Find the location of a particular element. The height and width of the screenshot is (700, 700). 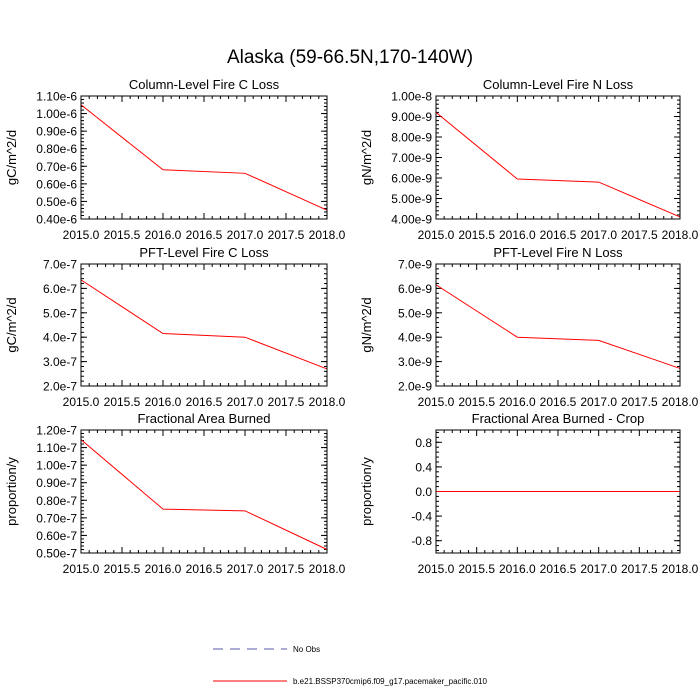

y-tick-label: 3.0e-9 is located at coordinates (415, 362).